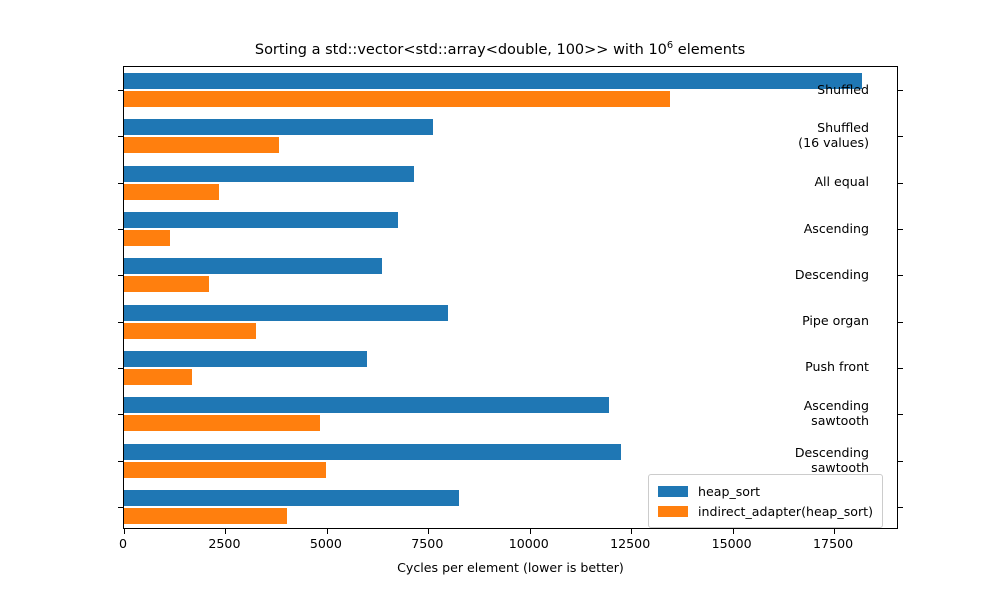 The image size is (1000, 600). I want to click on x-tick-label: 0, so click(123, 543).